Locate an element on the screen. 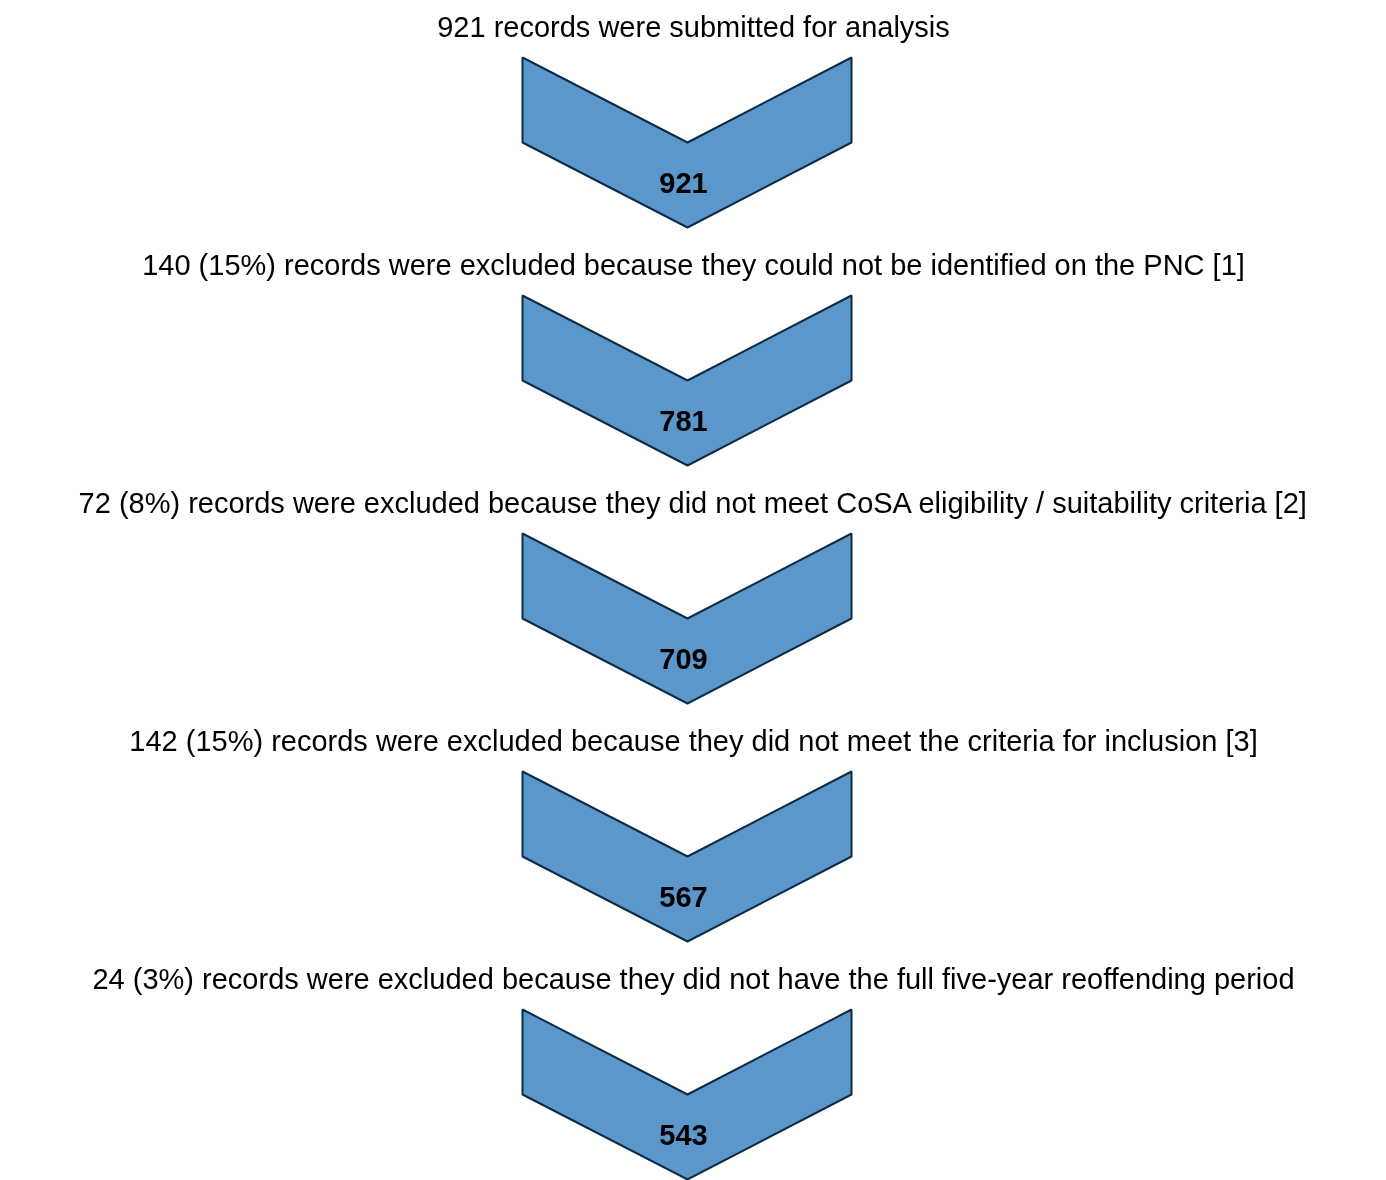 The width and height of the screenshot is (1386, 1180). data-label: 543 is located at coordinates (683, 1134).